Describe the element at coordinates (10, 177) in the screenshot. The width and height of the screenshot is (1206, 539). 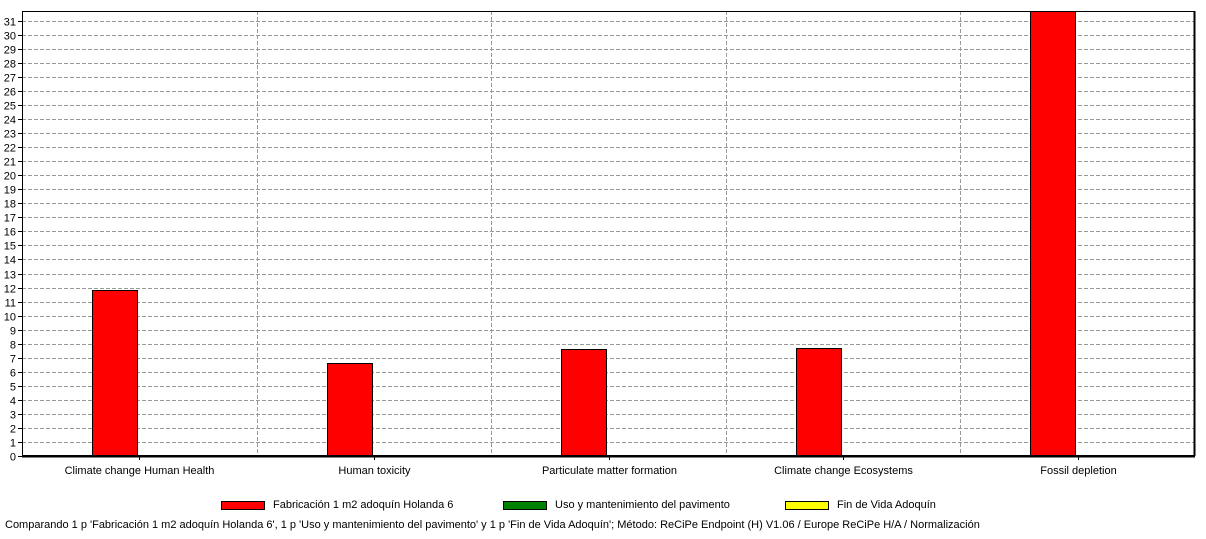
I see `y-tick-label: 20` at that location.